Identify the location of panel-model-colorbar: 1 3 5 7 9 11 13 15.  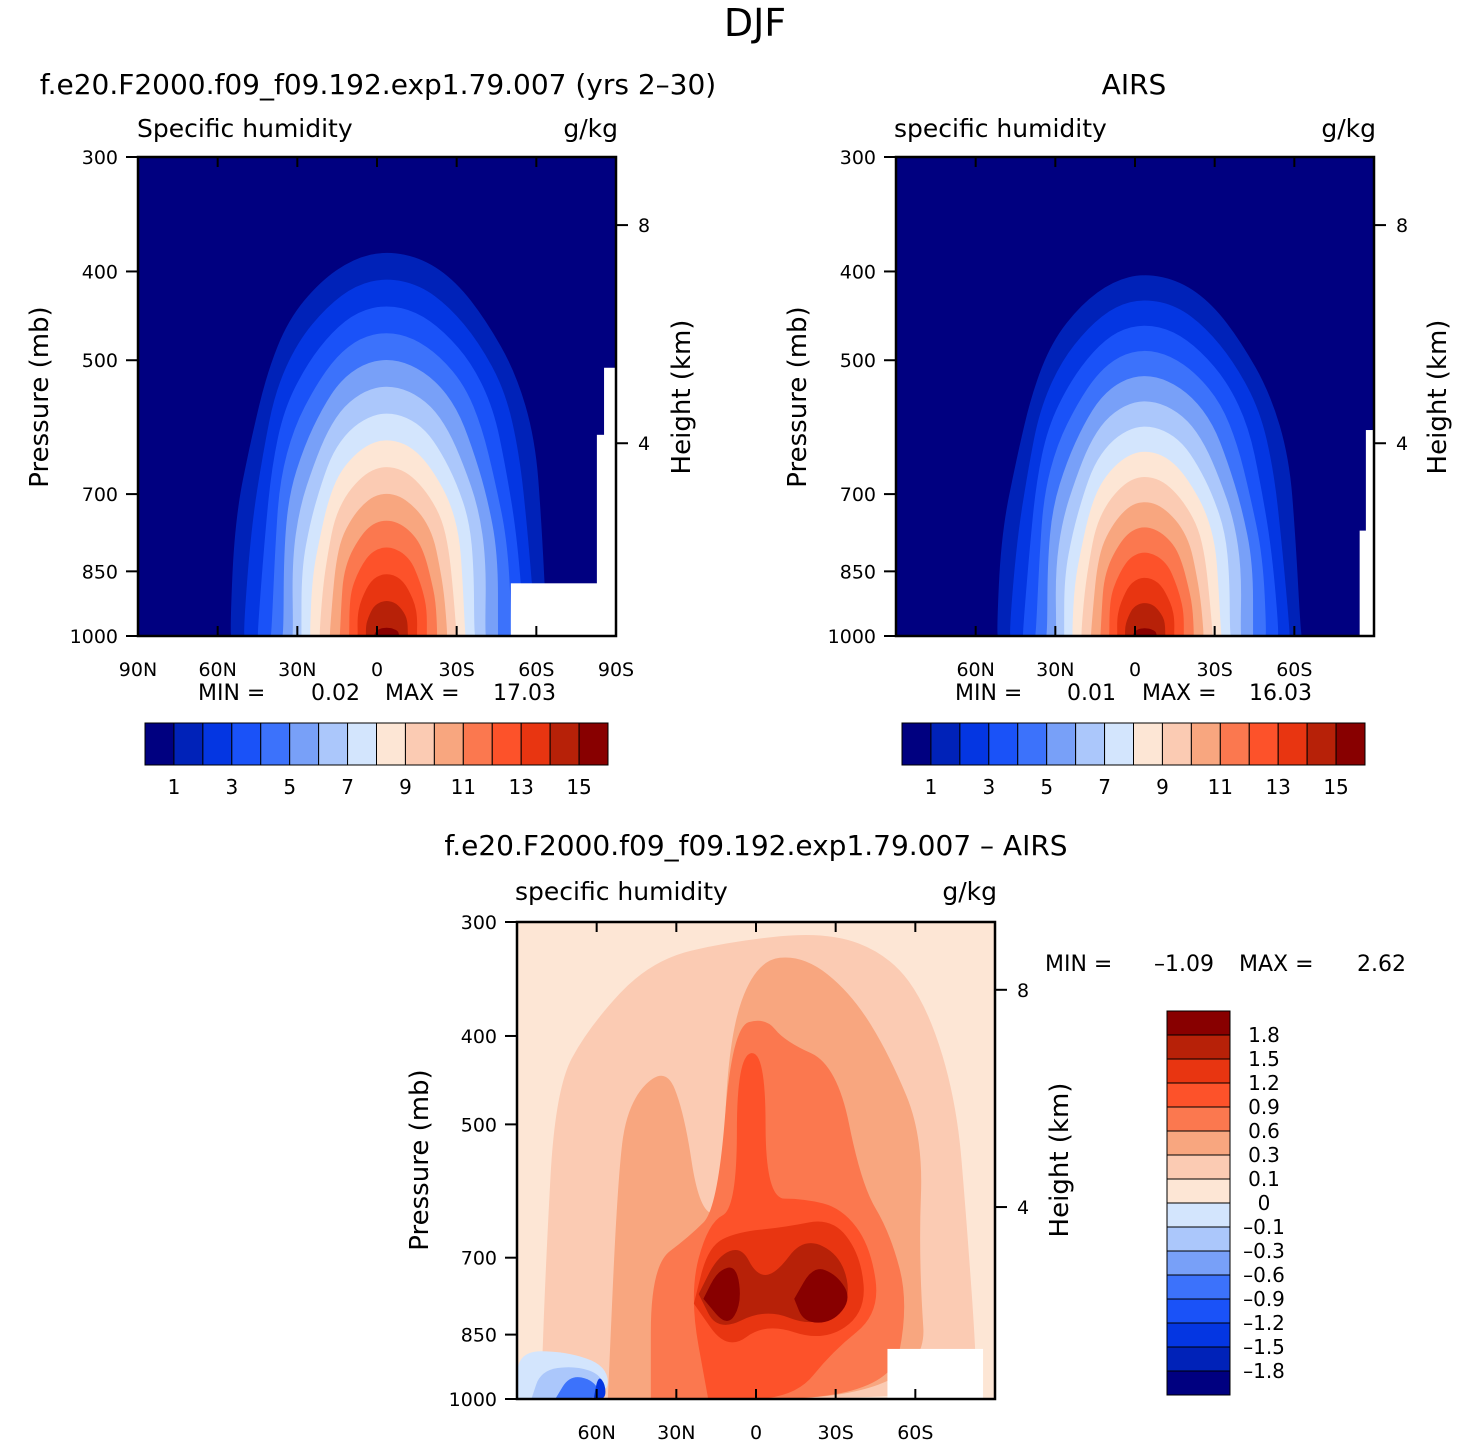
(376, 760).